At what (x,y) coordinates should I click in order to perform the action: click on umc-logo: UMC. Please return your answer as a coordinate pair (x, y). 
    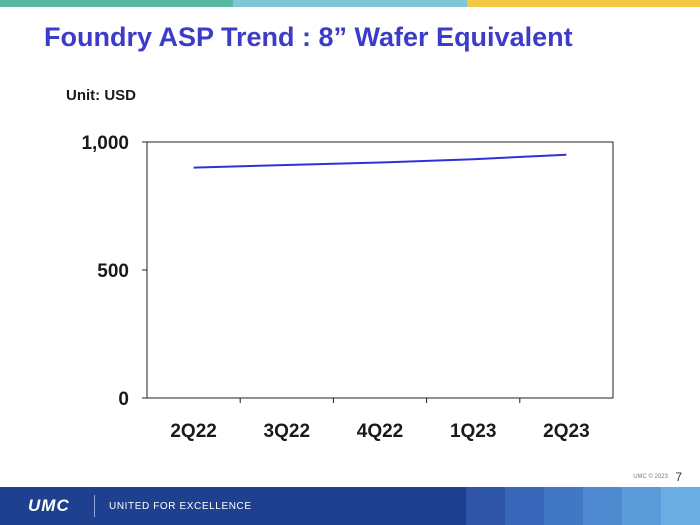
    Looking at the image, I should click on (49, 505).